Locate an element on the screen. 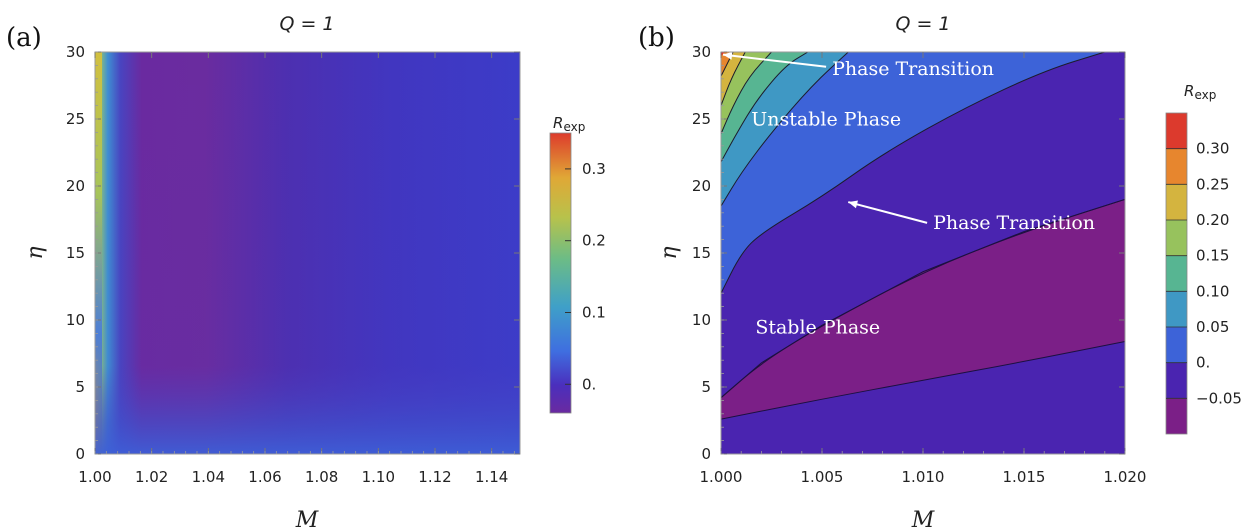 This screenshot has width=1248, height=529. colorbar-tick-label: 0.05 is located at coordinates (1212, 327).